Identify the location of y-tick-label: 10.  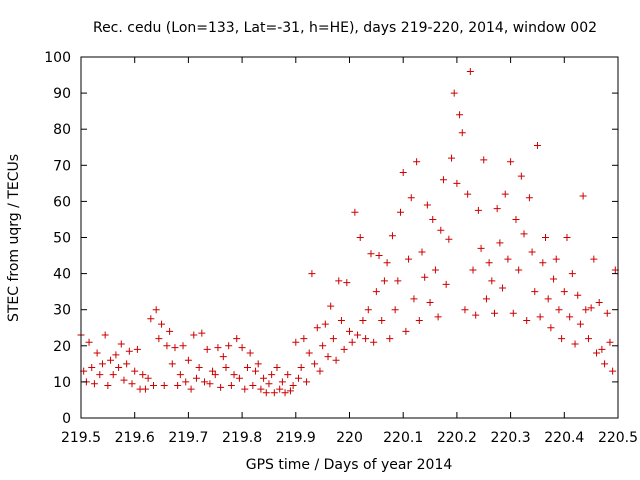
(62, 383).